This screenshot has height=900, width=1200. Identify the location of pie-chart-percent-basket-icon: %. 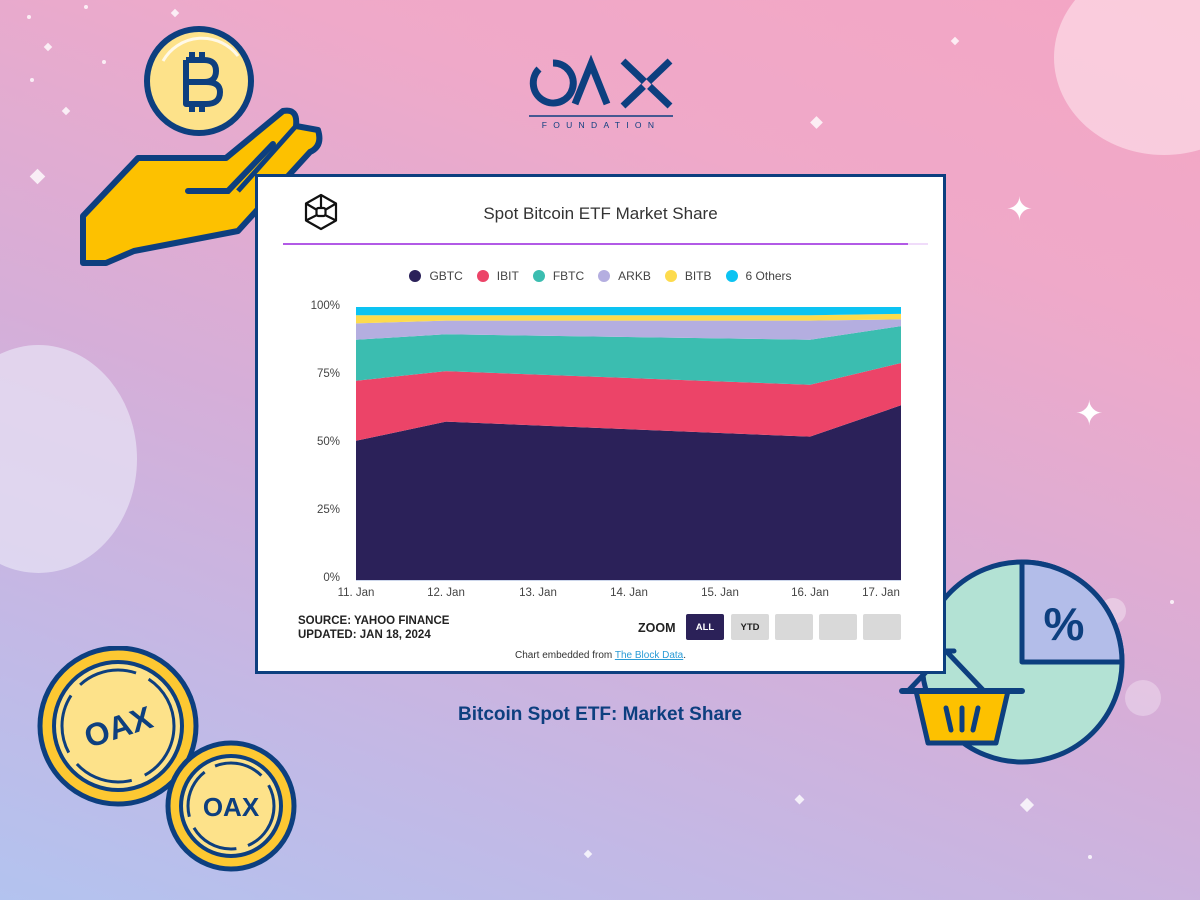
(1012, 662).